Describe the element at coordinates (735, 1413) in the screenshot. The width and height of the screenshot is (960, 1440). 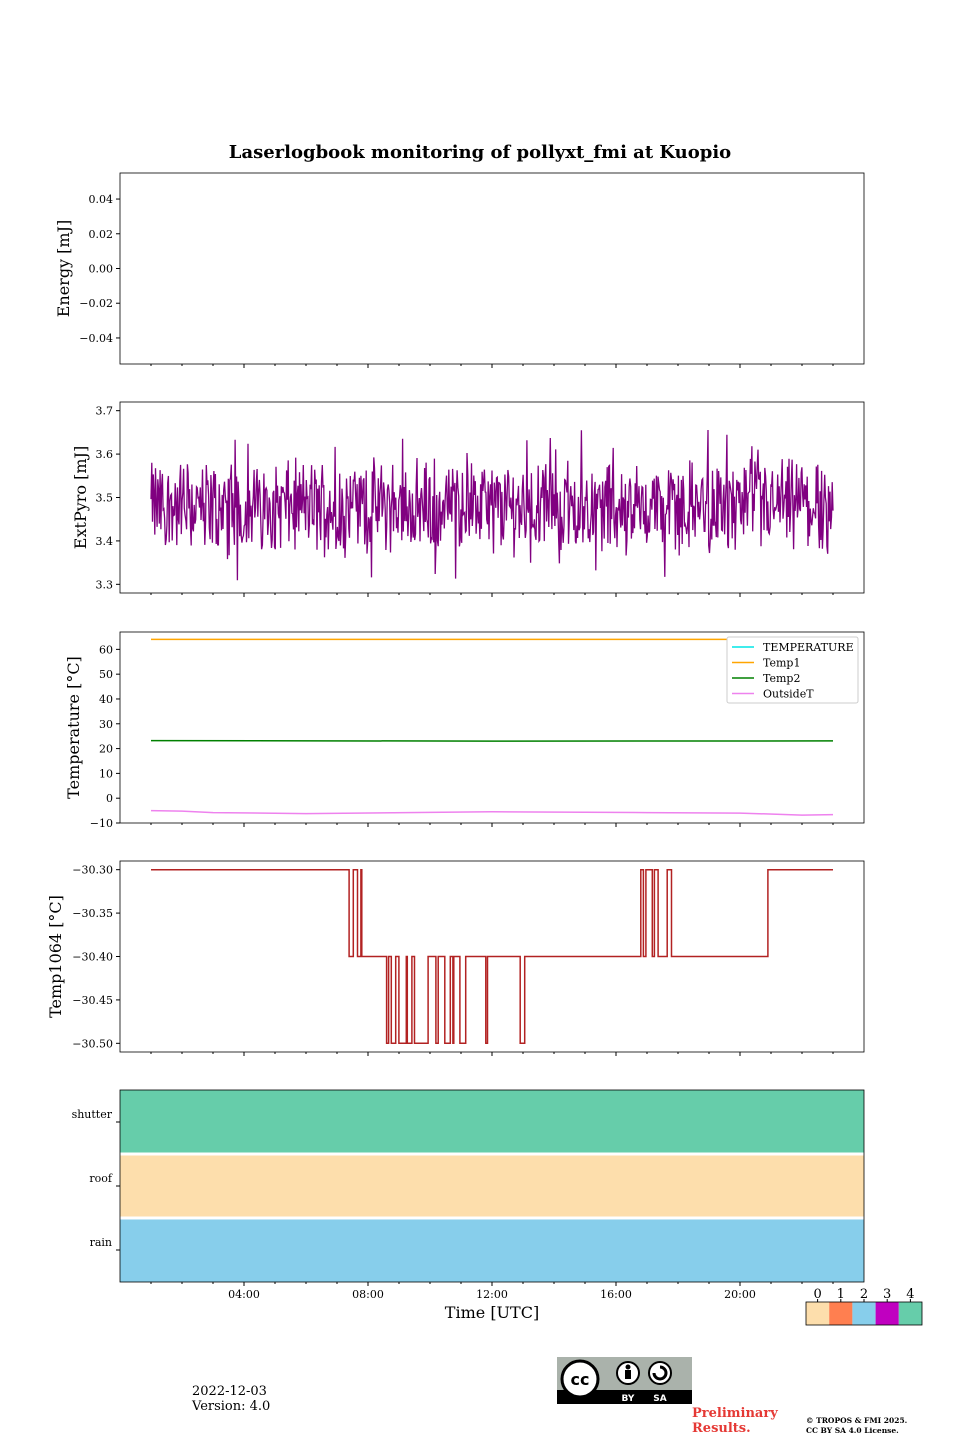
I see `preliminary-line-1: Preliminary` at that location.